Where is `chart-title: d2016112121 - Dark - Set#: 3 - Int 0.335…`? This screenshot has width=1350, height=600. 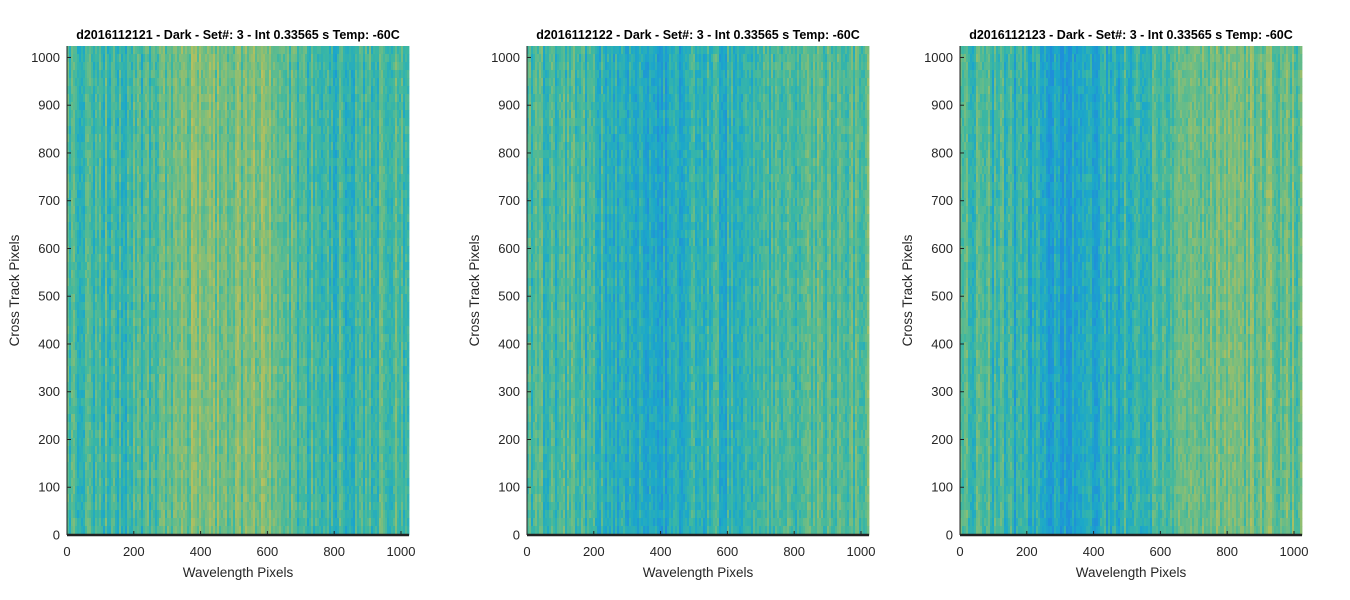 chart-title: d2016112121 - Dark - Set#: 3 - Int 0.335… is located at coordinates (238, 35).